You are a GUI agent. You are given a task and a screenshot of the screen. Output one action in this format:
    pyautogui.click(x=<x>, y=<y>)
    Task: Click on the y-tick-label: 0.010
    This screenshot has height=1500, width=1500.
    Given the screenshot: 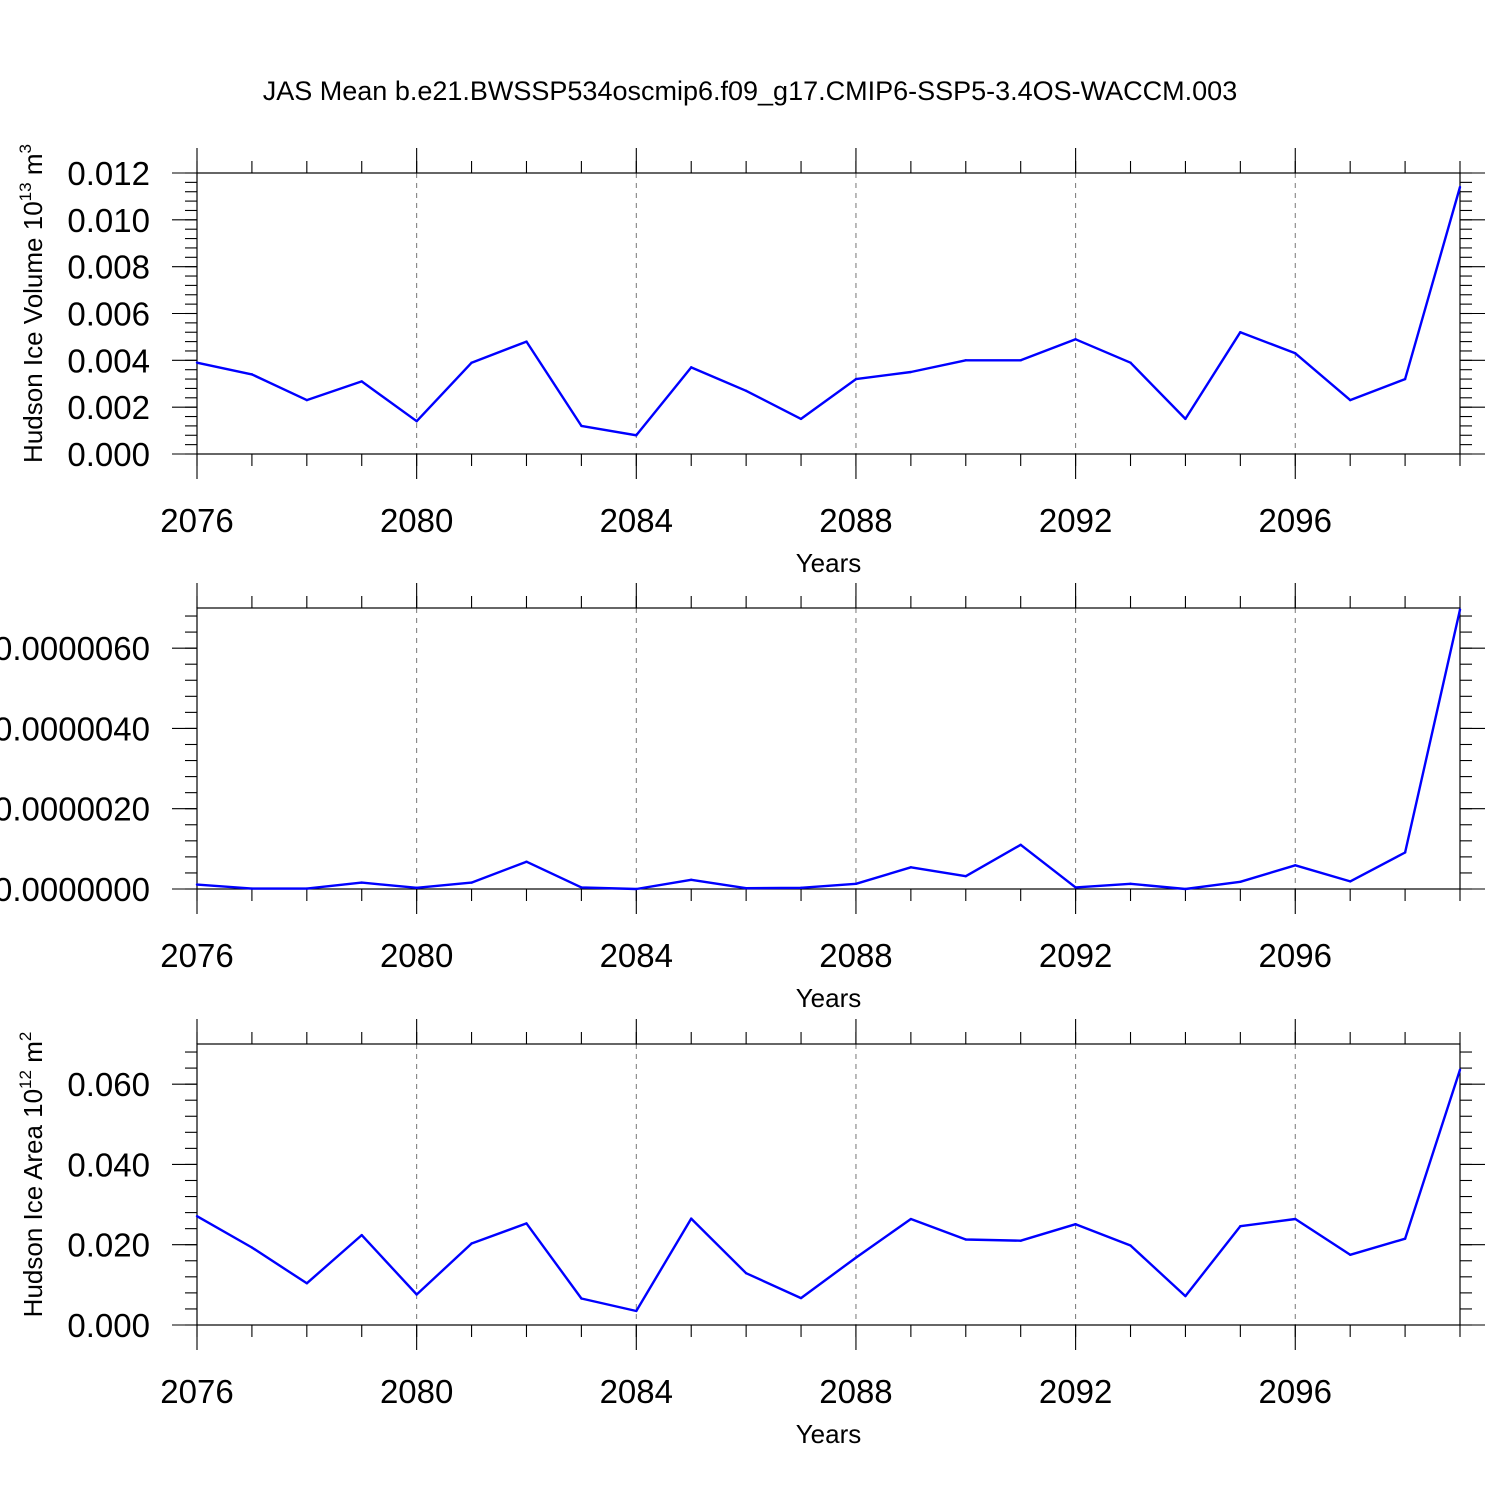 What is the action you would take?
    pyautogui.click(x=108, y=220)
    